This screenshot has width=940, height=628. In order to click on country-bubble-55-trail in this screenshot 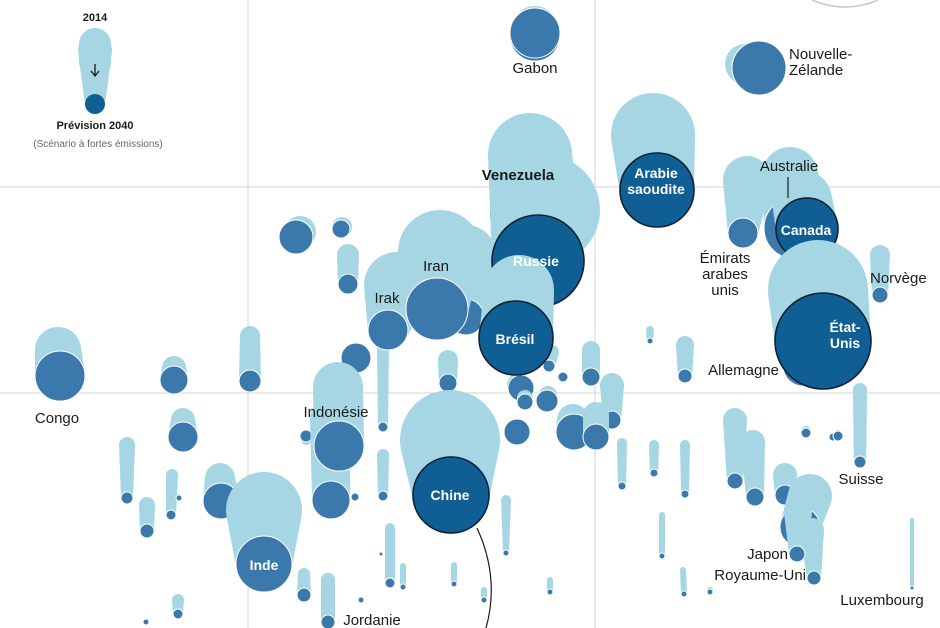, I will do `click(622, 465)`.